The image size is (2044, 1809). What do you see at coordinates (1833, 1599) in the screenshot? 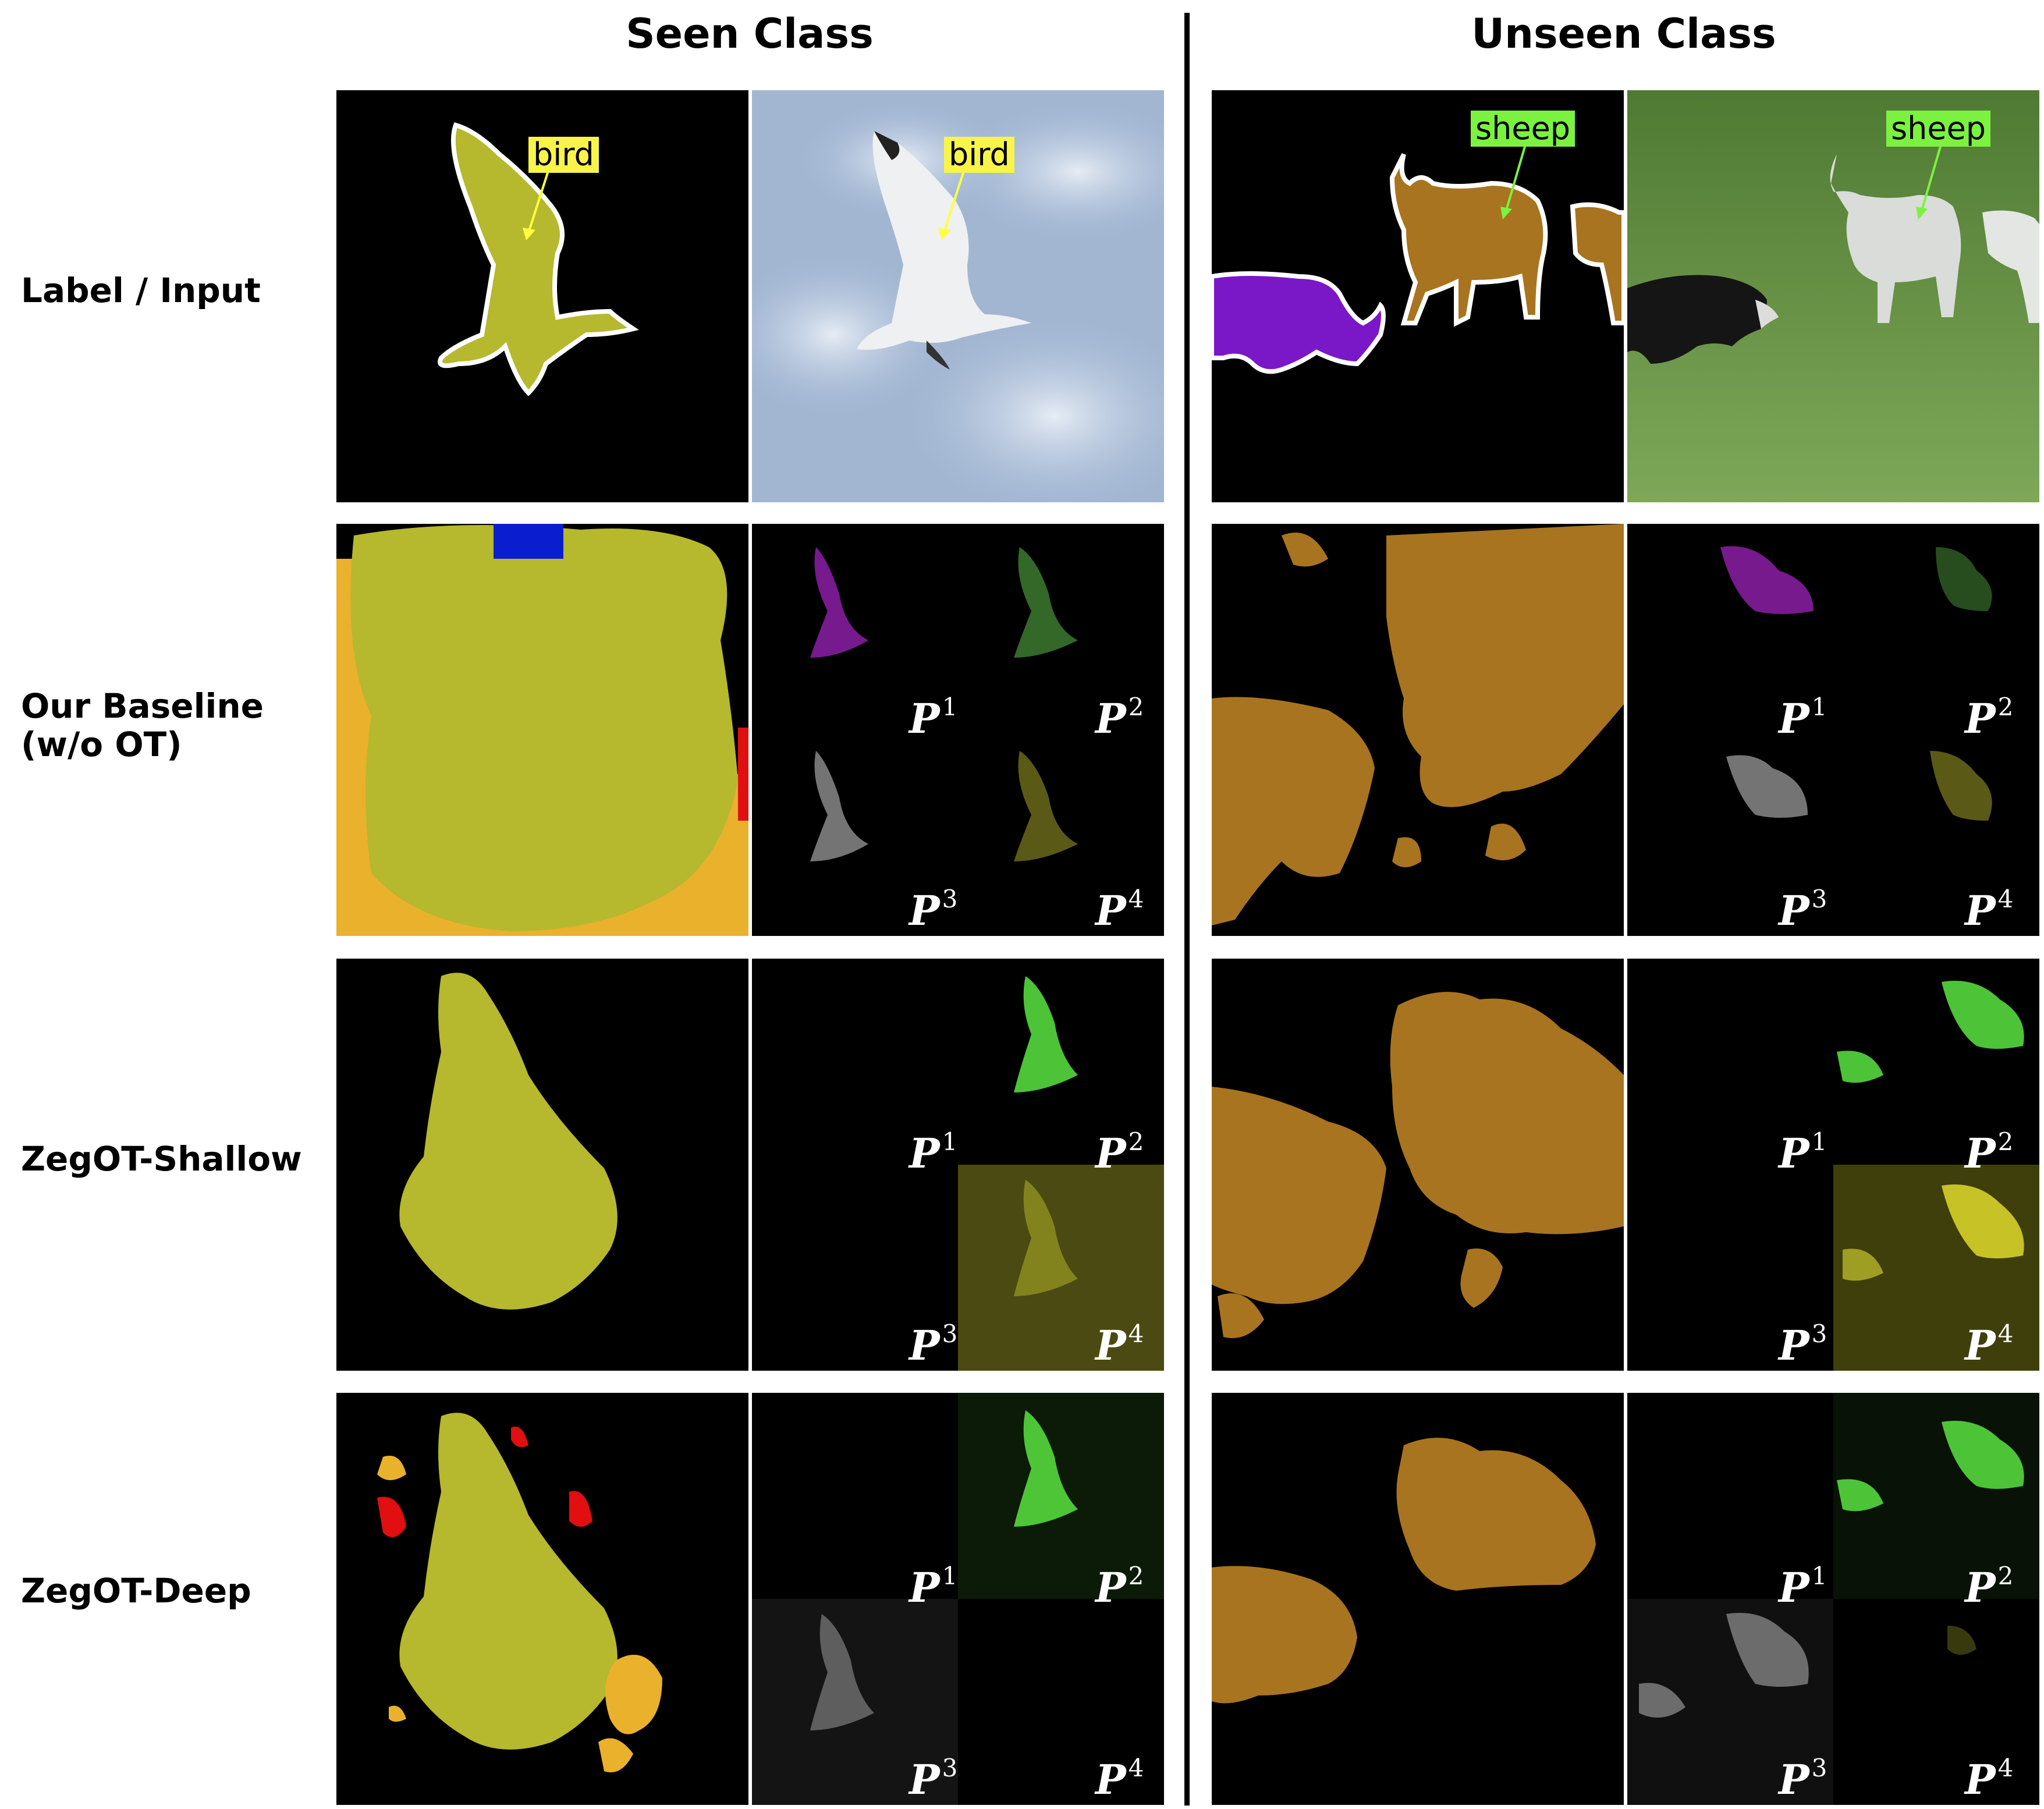
I see `deep-unseen-prompts: P1 P2 P3 P4` at bounding box center [1833, 1599].